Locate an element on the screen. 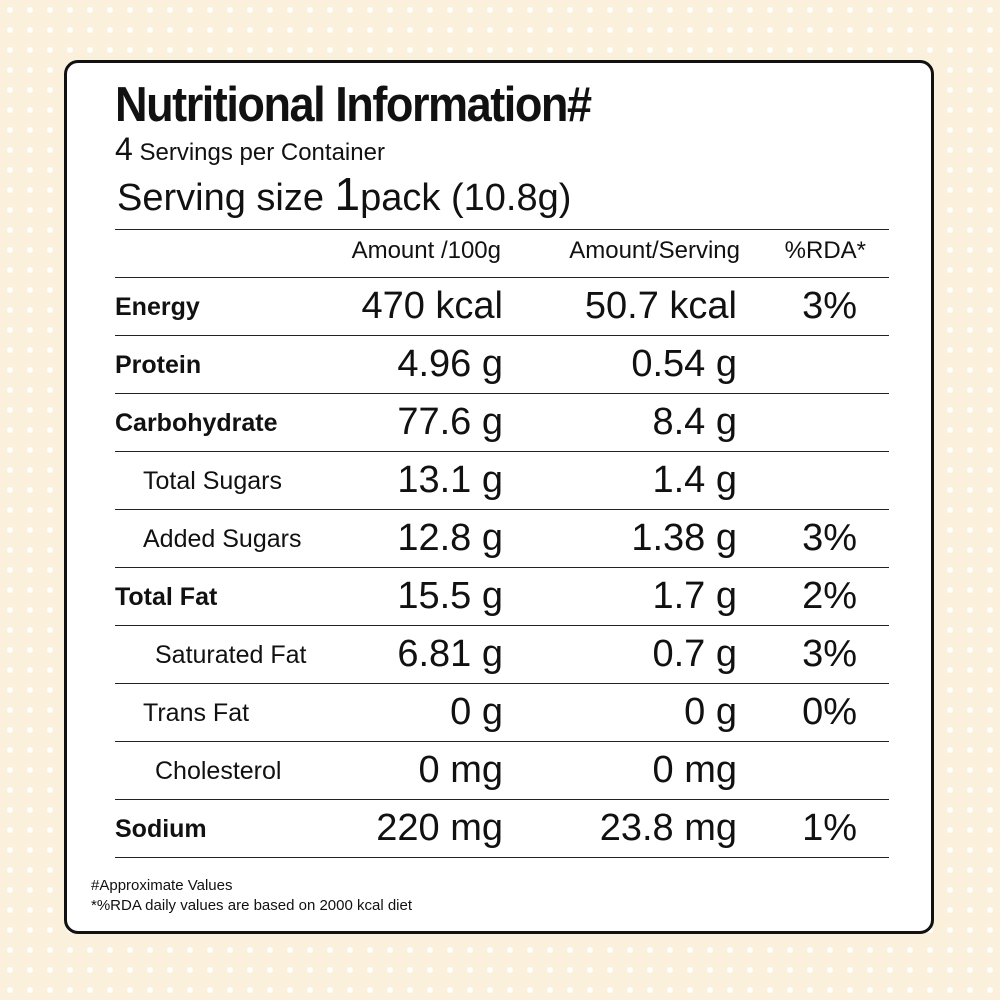  nutrient-row: Energy 470 kcal 50.7 kcal 3% is located at coordinates (499, 306).